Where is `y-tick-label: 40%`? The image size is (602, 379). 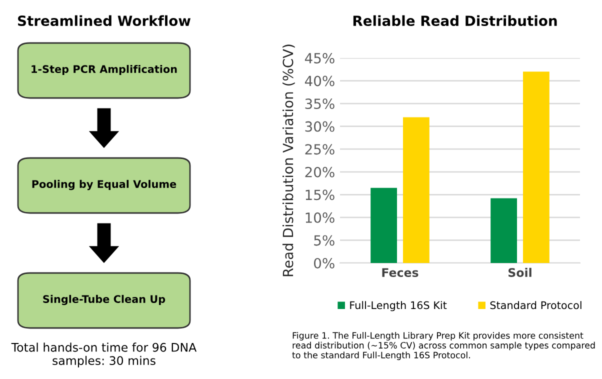 y-tick-label: 40% is located at coordinates (319, 81).